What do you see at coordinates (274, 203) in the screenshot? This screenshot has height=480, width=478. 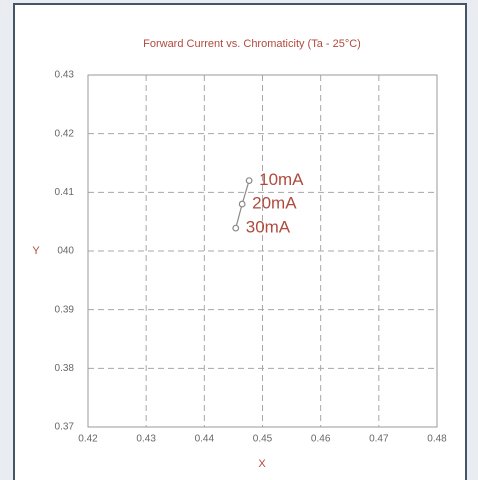 I see `point-label: 20mA` at bounding box center [274, 203].